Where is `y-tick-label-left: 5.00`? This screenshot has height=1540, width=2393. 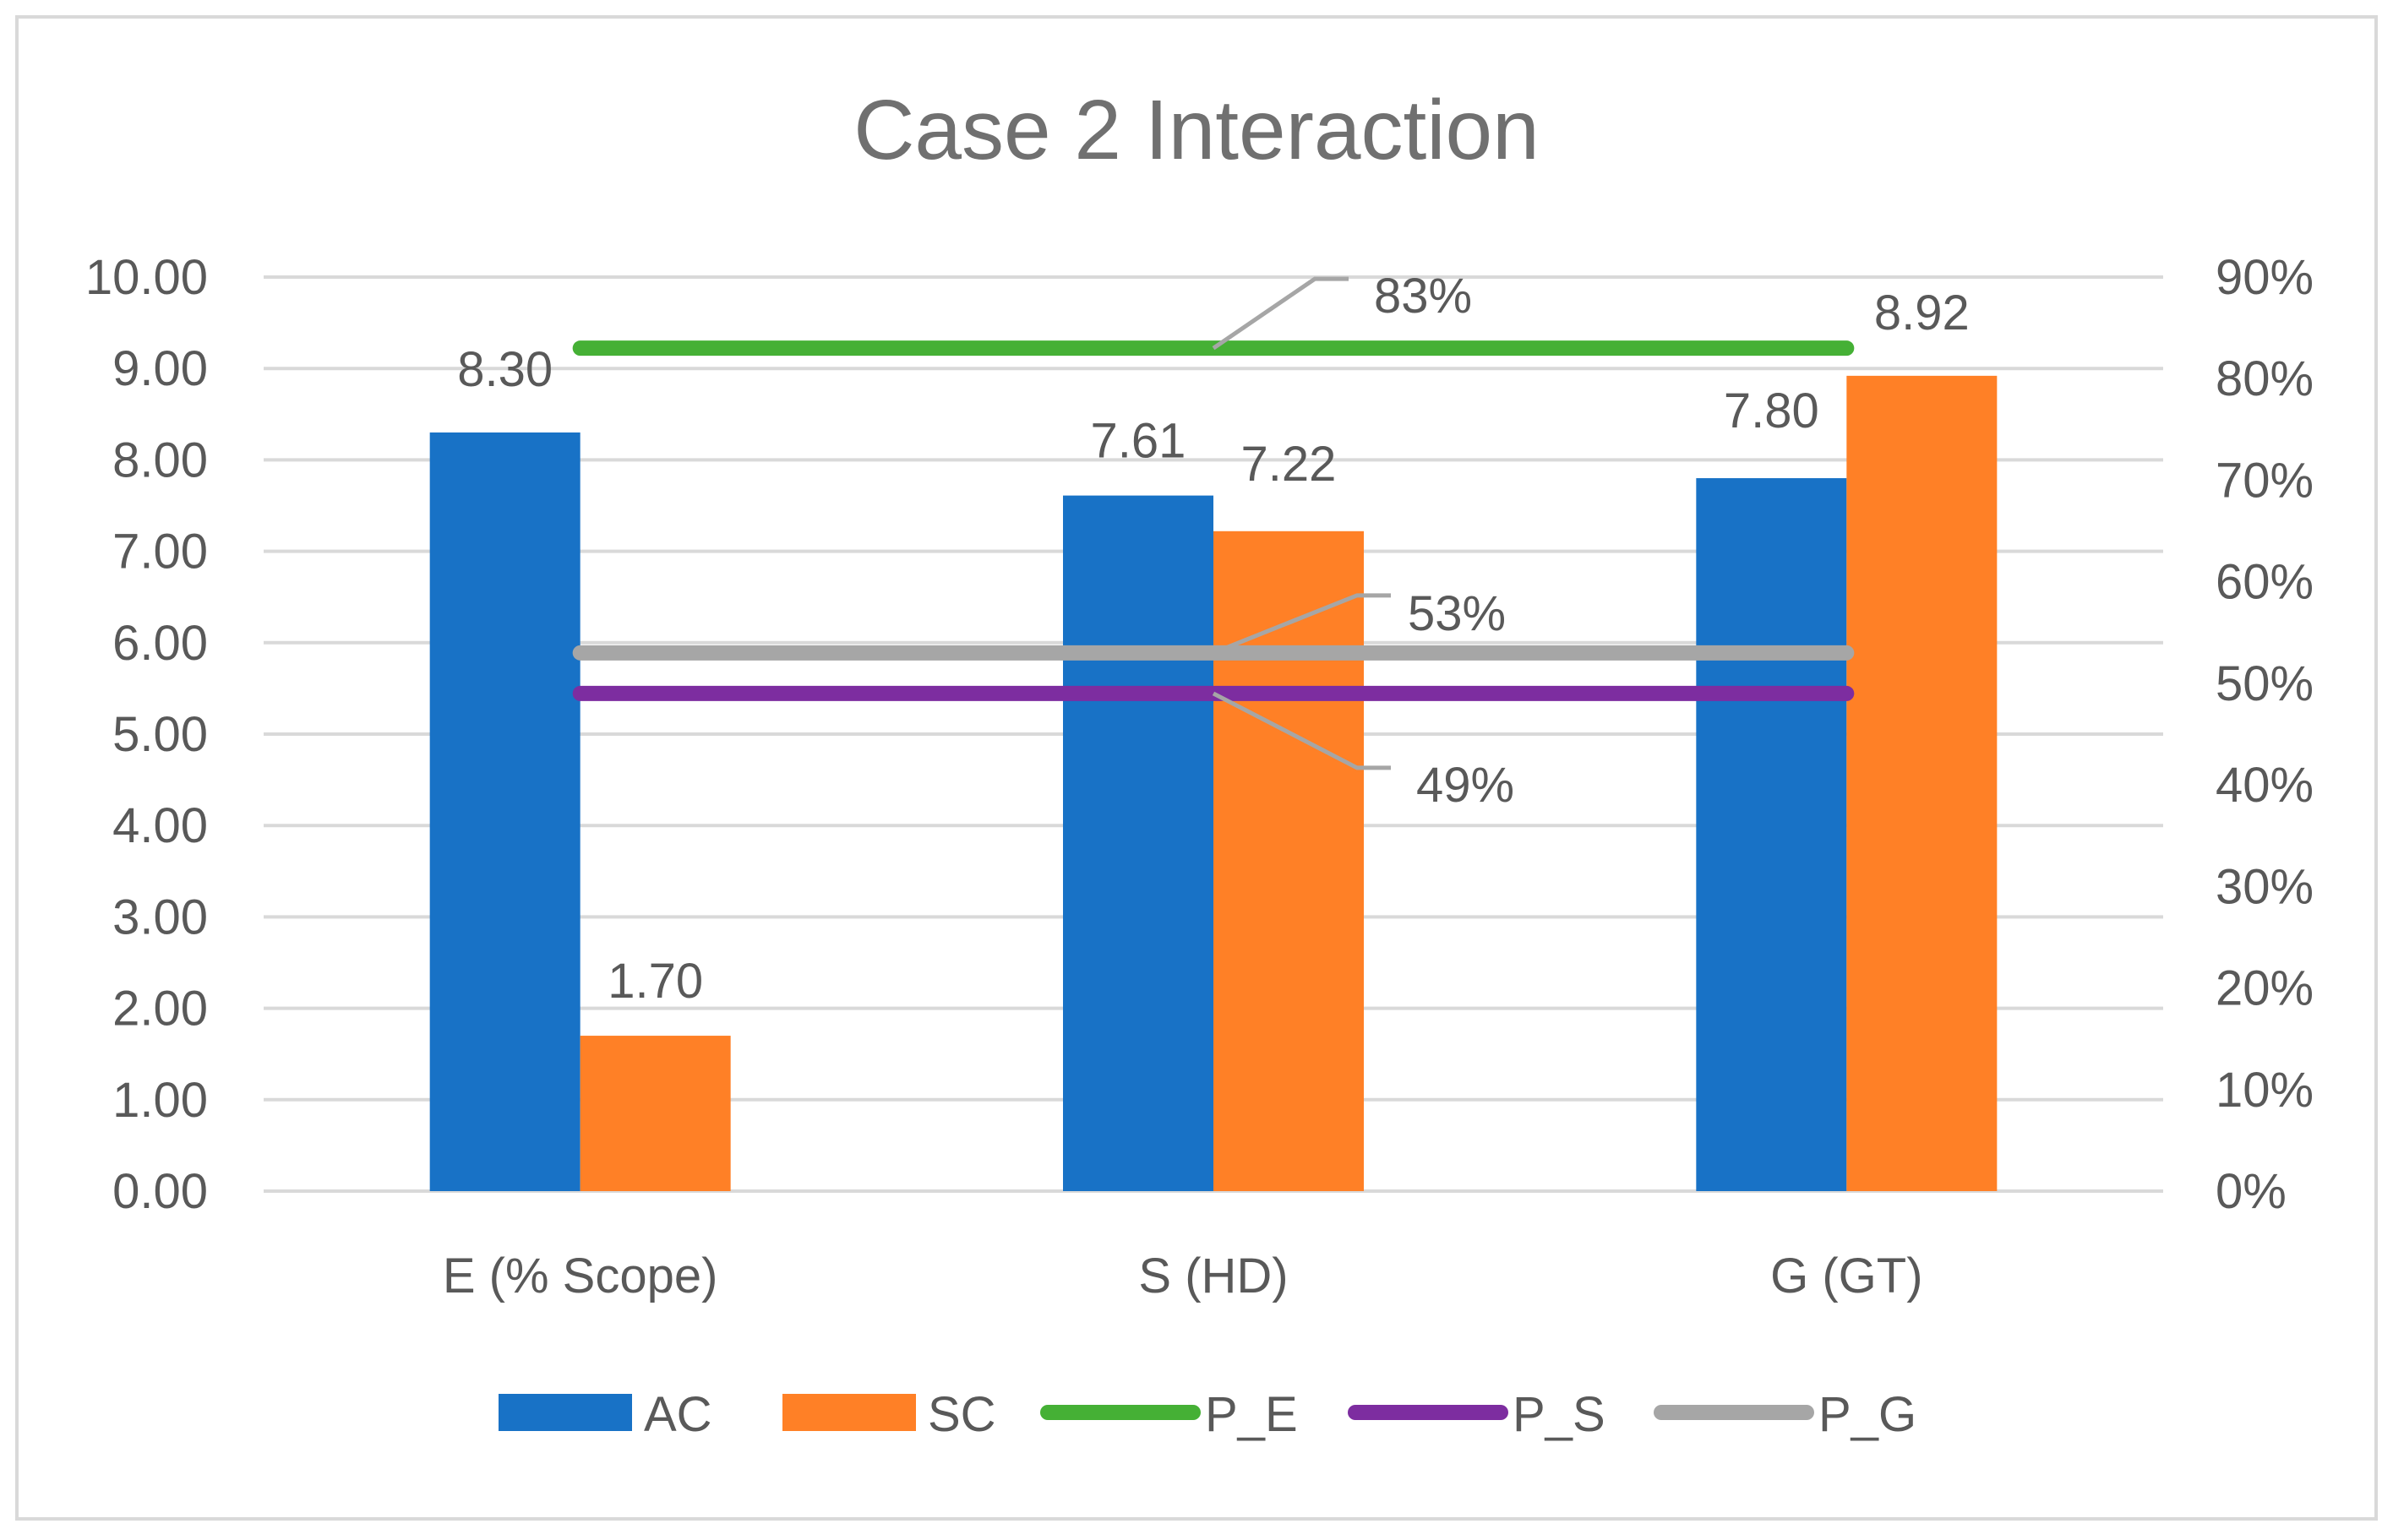 y-tick-label-left: 5.00 is located at coordinates (160, 734).